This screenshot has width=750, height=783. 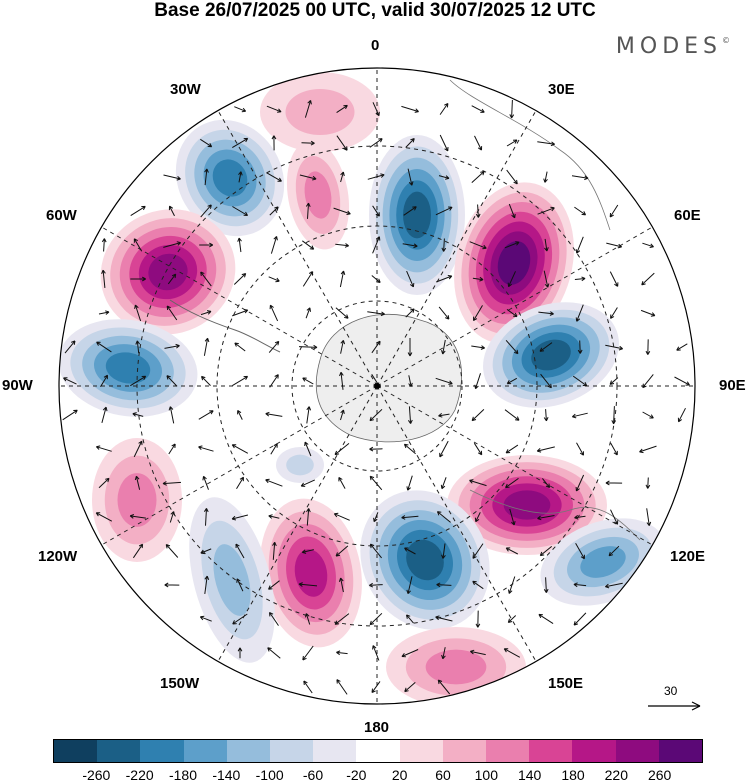 What do you see at coordinates (377, 727) in the screenshot?
I see `lon-label-180: 180` at bounding box center [377, 727].